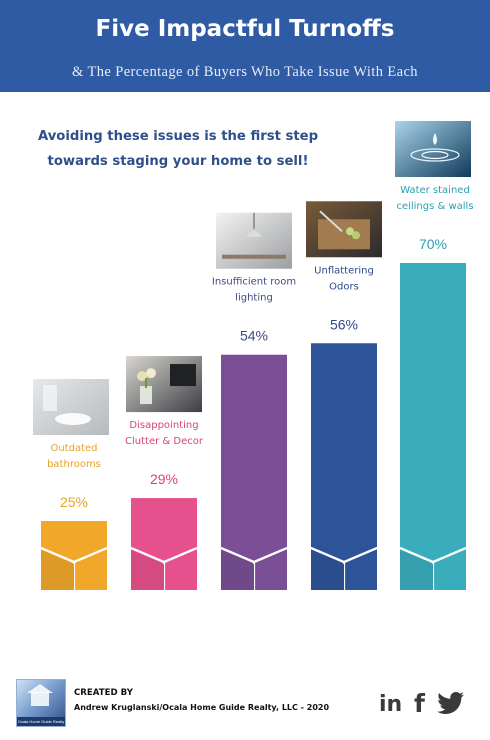  Describe the element at coordinates (344, 324) in the screenshot. I see `data-label-4: 56%` at that location.